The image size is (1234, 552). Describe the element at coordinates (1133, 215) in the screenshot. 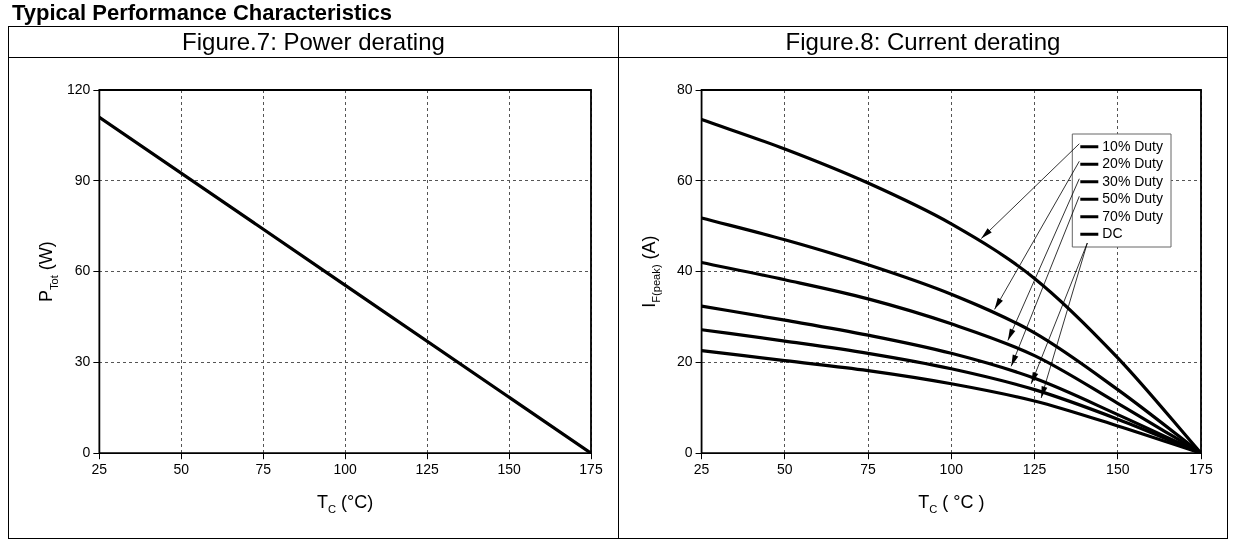

I see `legend-label: 70% Duty` at that location.